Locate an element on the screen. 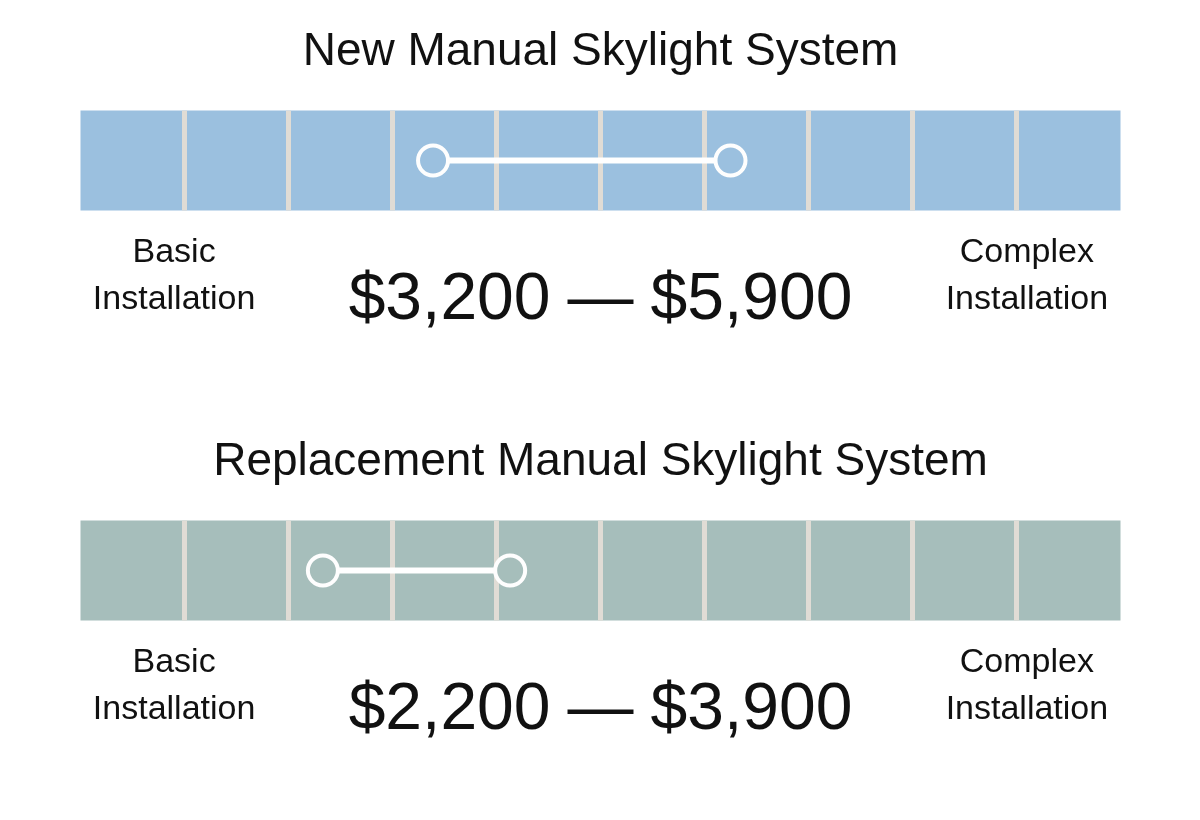 The image size is (1200, 820). data-label: $2,200 is located at coordinates (449, 705).